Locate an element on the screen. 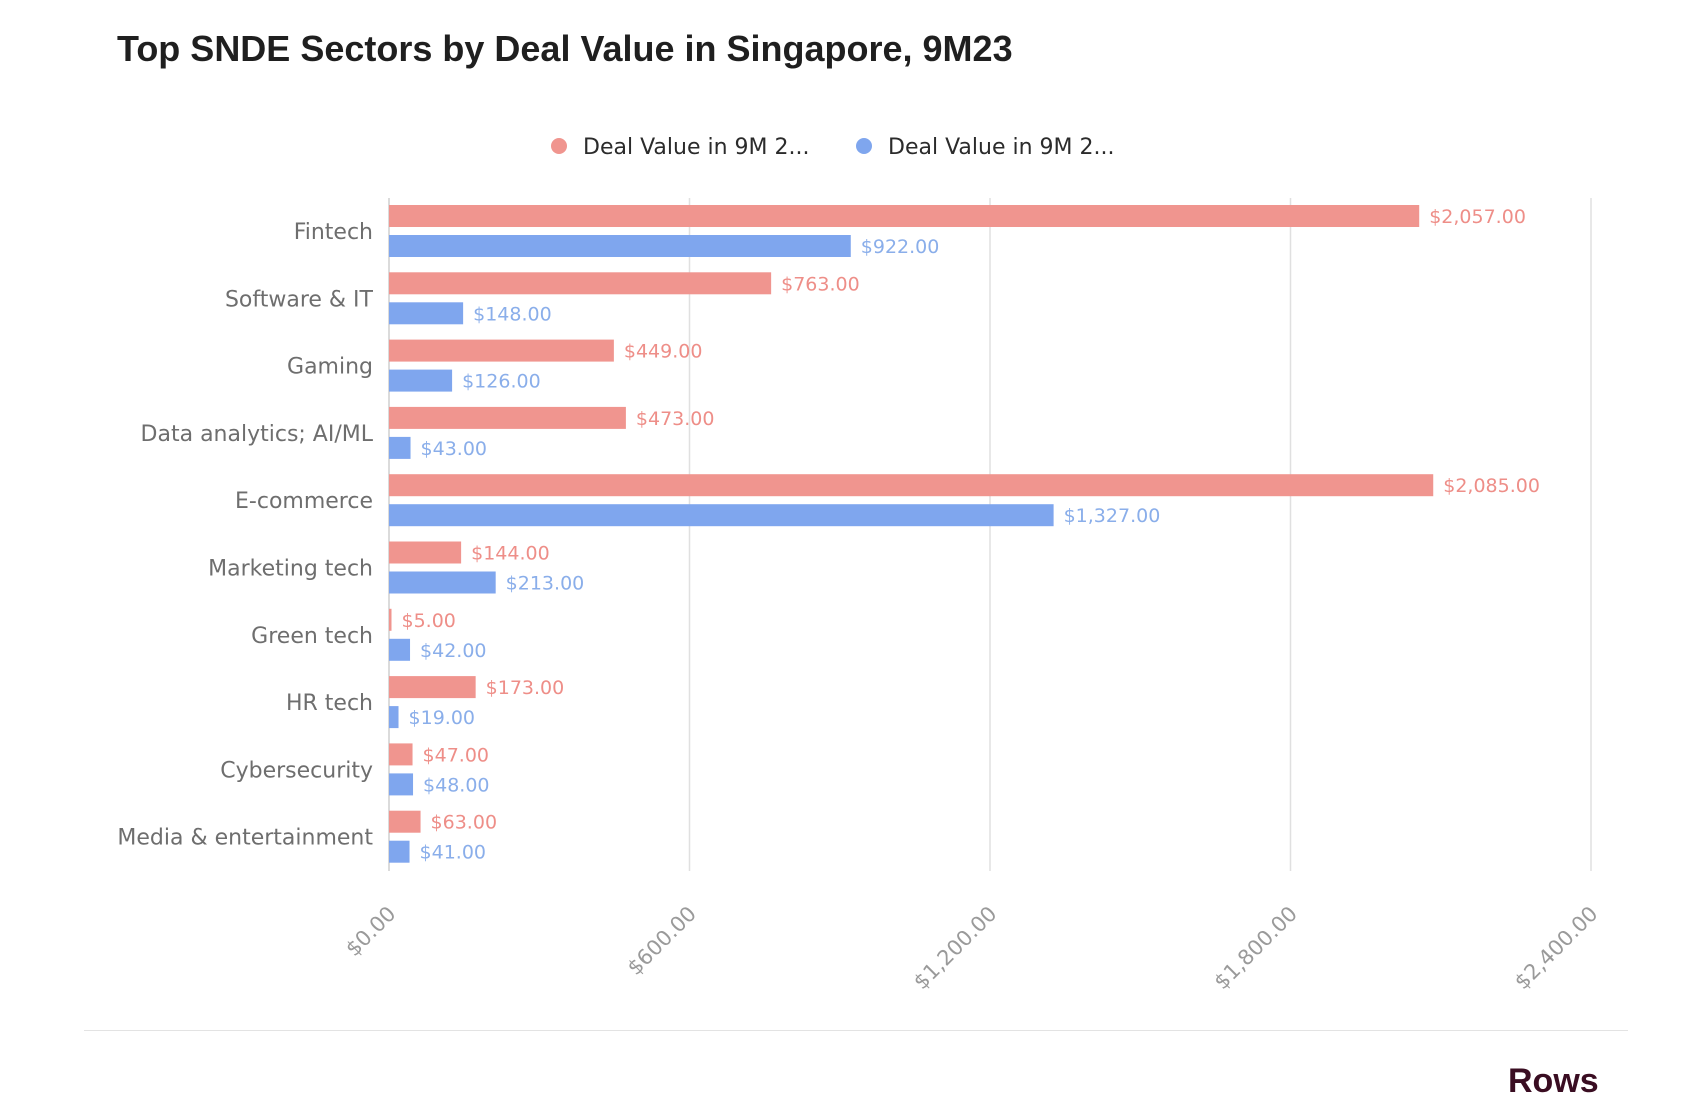 The width and height of the screenshot is (1706, 1116). data-label: $148.00 is located at coordinates (512, 314).